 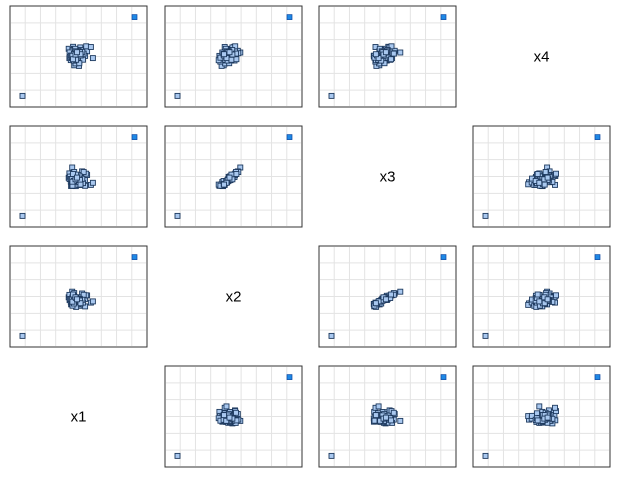 I want to click on panel-x3-vs-x2, so click(x=233, y=176).